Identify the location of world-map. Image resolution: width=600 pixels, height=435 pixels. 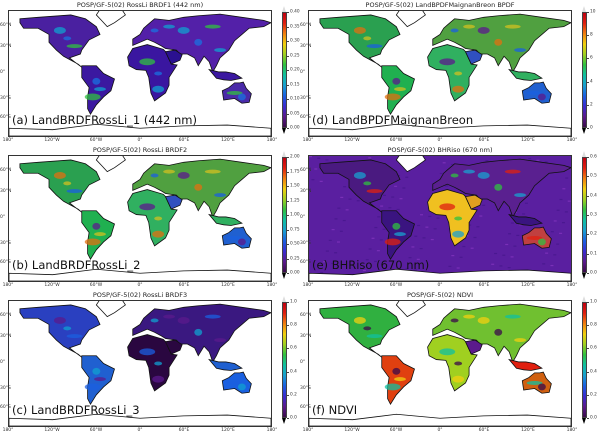
(440, 73).